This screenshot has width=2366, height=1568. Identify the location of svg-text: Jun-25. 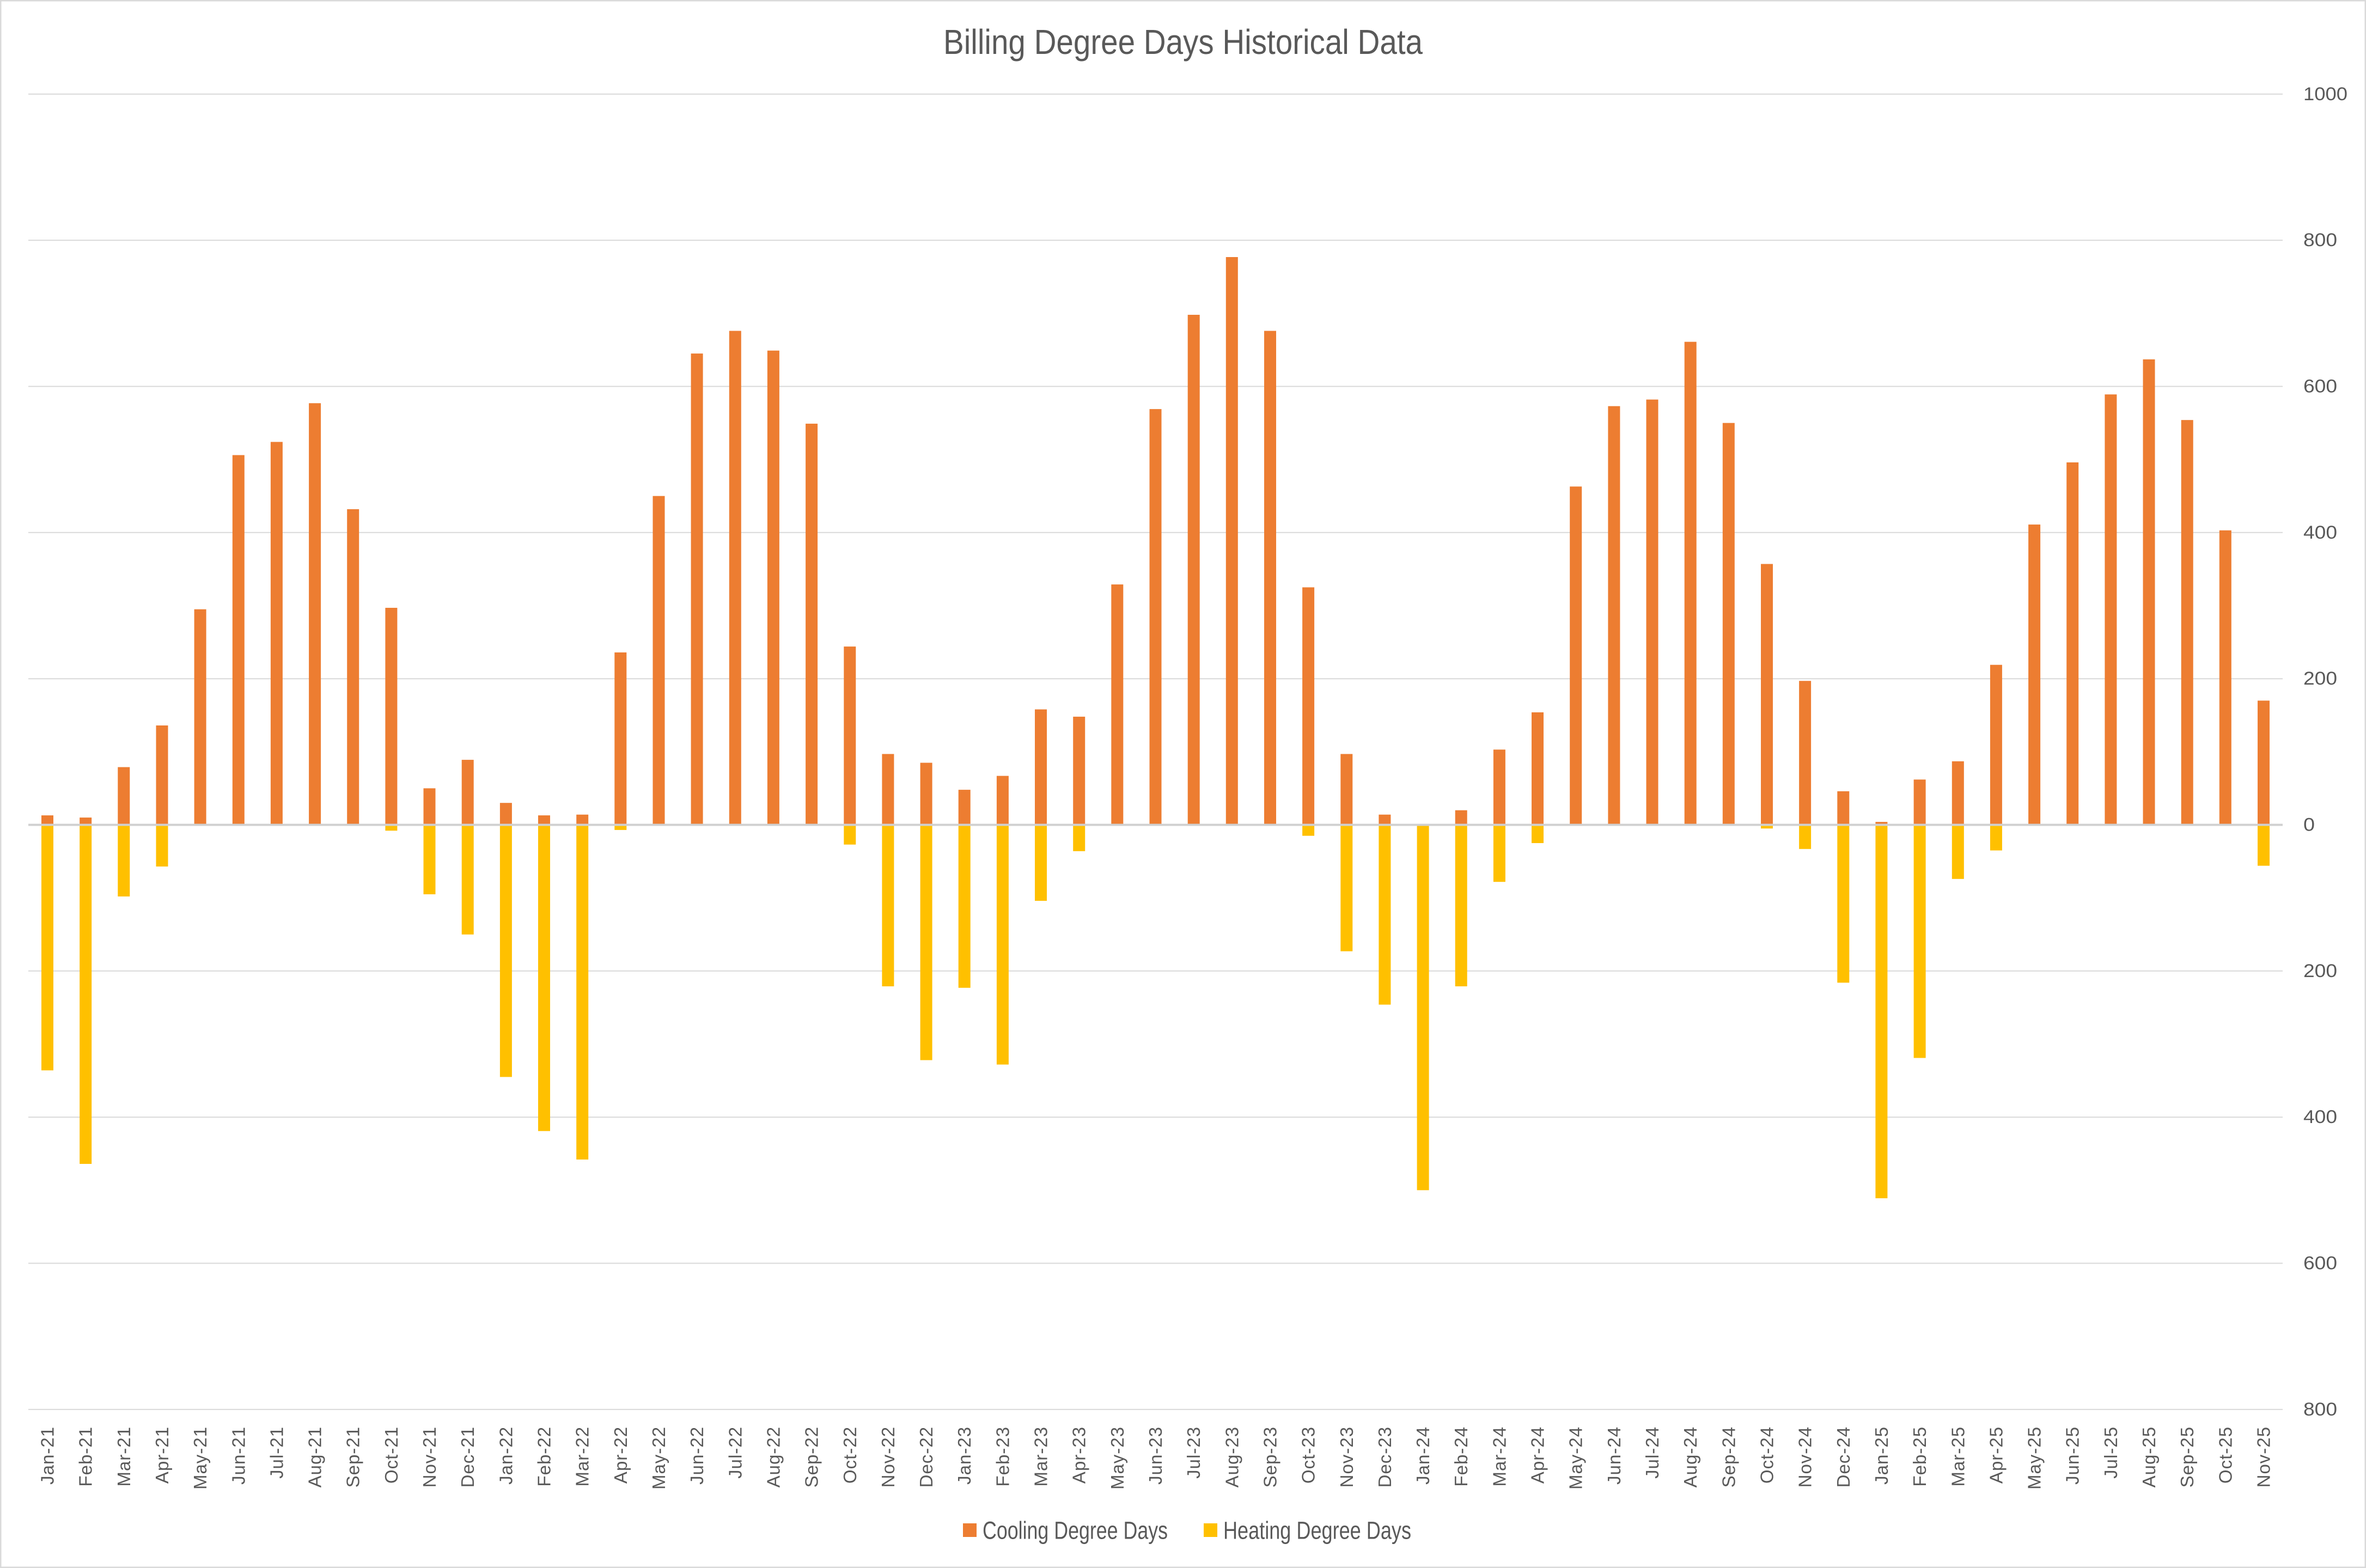
(2073, 1456).